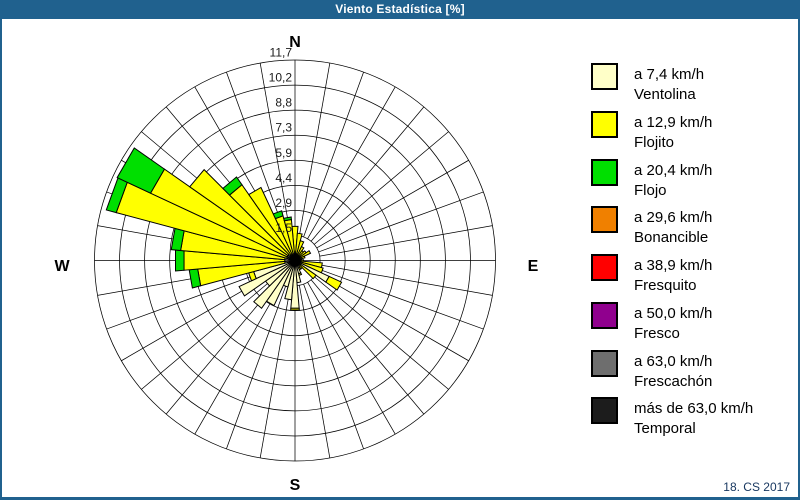 This screenshot has width=800, height=500. What do you see at coordinates (673, 313) in the screenshot?
I see `legend-speed-text: a 50,0 km/h` at bounding box center [673, 313].